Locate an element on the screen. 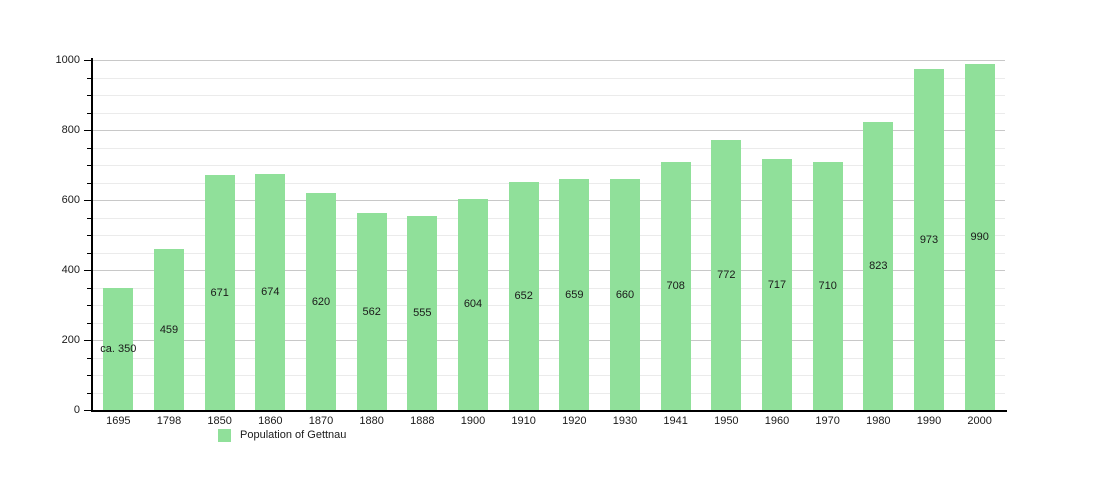 The height and width of the screenshot is (500, 1100). bar-1900 is located at coordinates (473, 304).